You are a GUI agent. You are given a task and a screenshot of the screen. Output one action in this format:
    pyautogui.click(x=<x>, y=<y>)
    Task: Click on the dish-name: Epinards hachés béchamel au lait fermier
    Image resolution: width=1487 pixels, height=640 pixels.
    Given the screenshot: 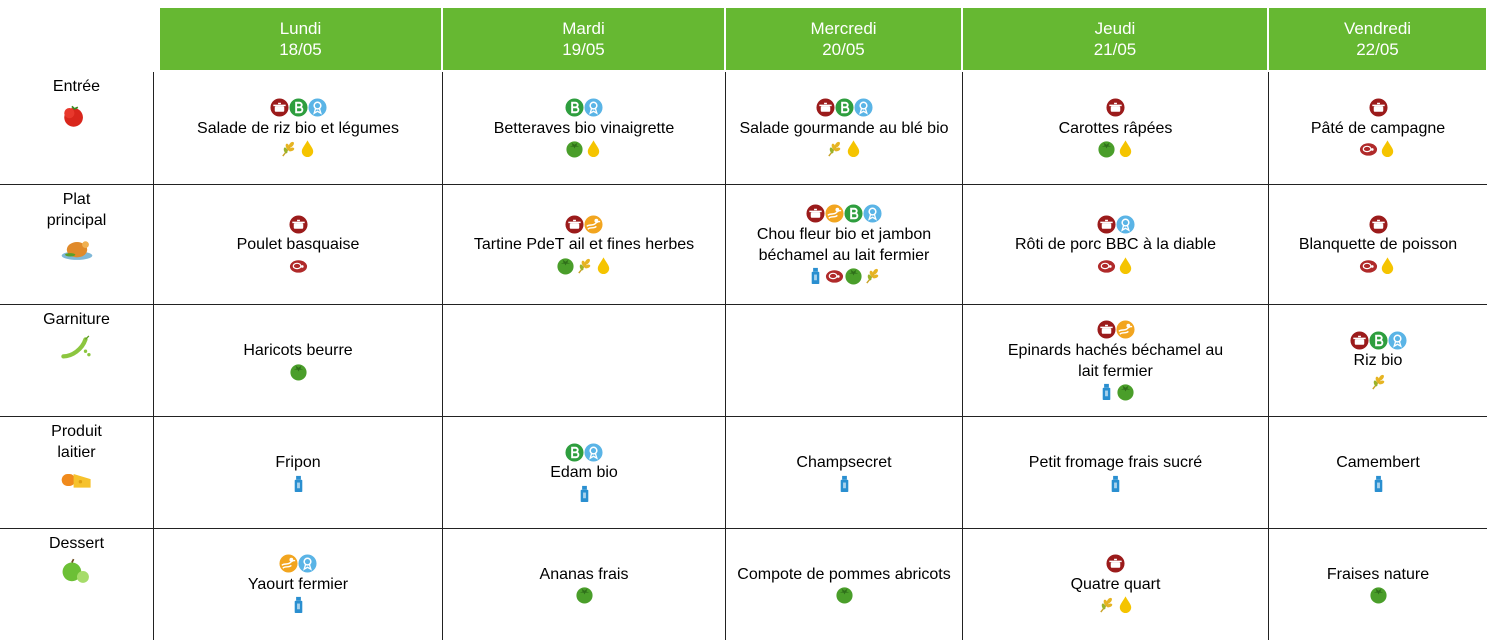 What is the action you would take?
    pyautogui.click(x=1115, y=360)
    